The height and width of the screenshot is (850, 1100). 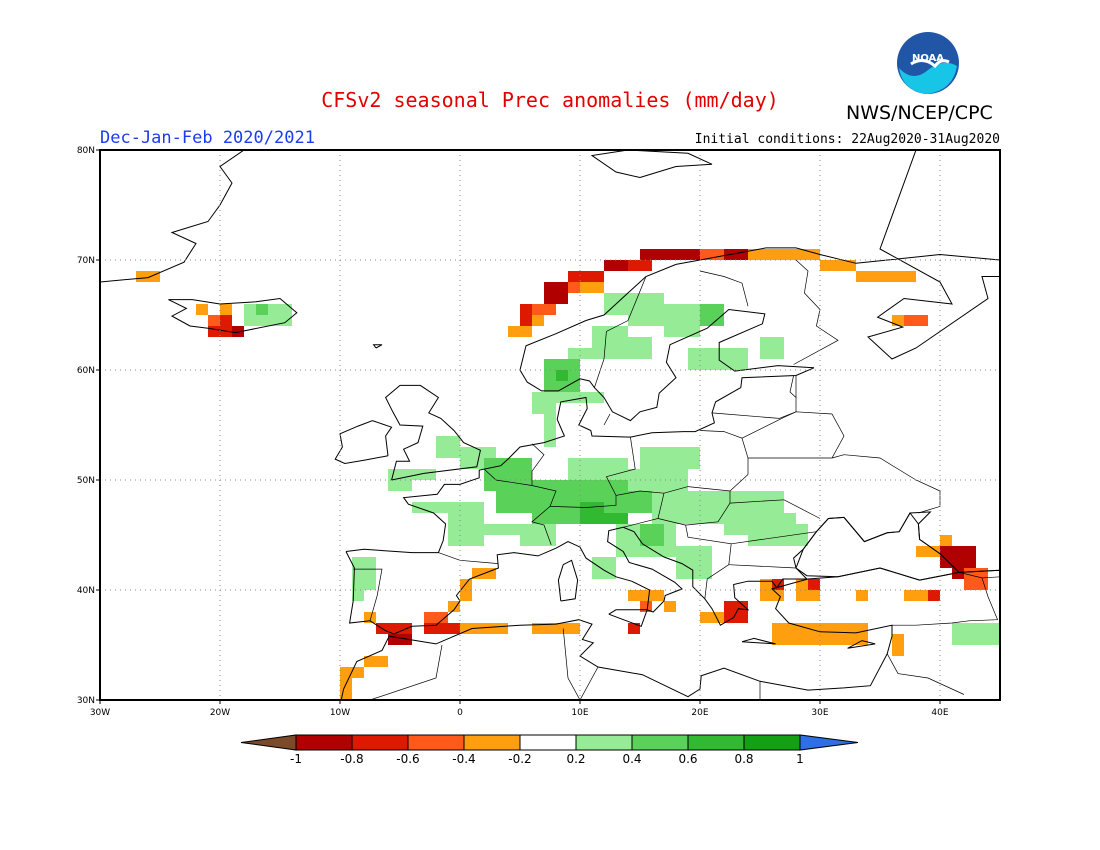 I want to click on lat-tick-label: 80N, so click(x=86, y=151).